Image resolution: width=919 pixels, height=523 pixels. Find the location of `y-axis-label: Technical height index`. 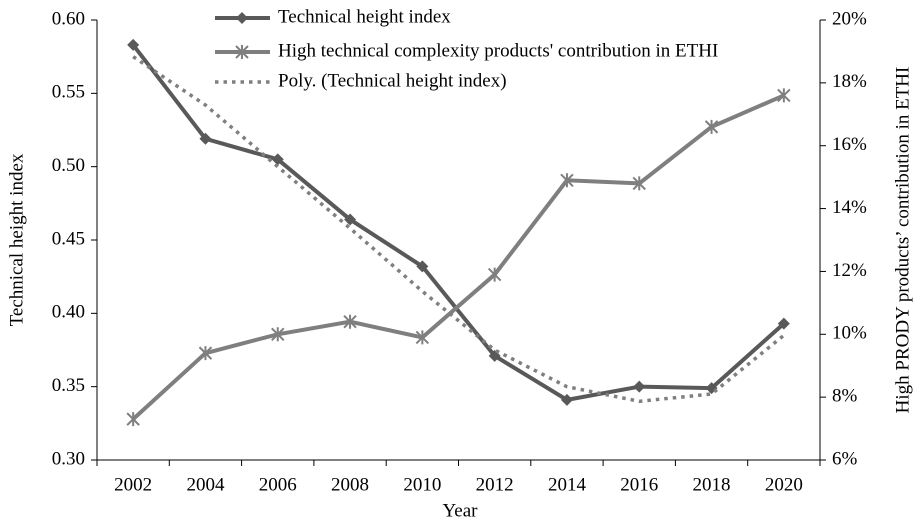

y-axis-label: Technical height index is located at coordinates (16, 239).